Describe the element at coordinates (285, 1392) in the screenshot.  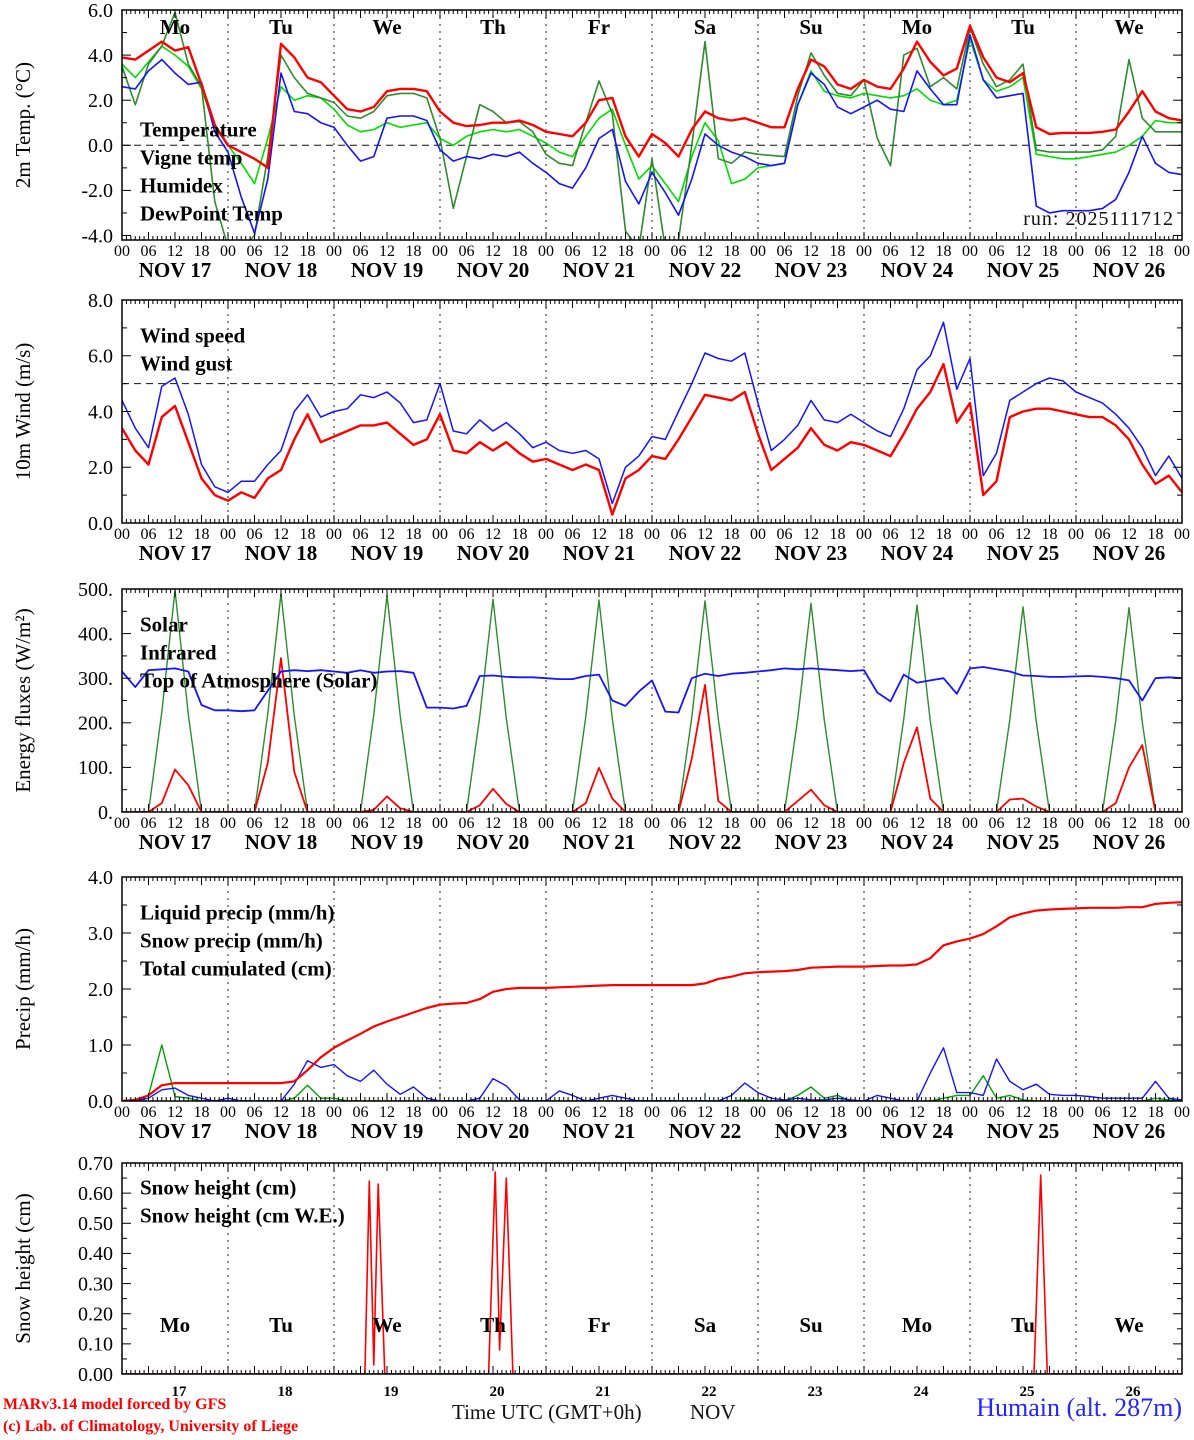
I see `day-number-label: 18` at that location.